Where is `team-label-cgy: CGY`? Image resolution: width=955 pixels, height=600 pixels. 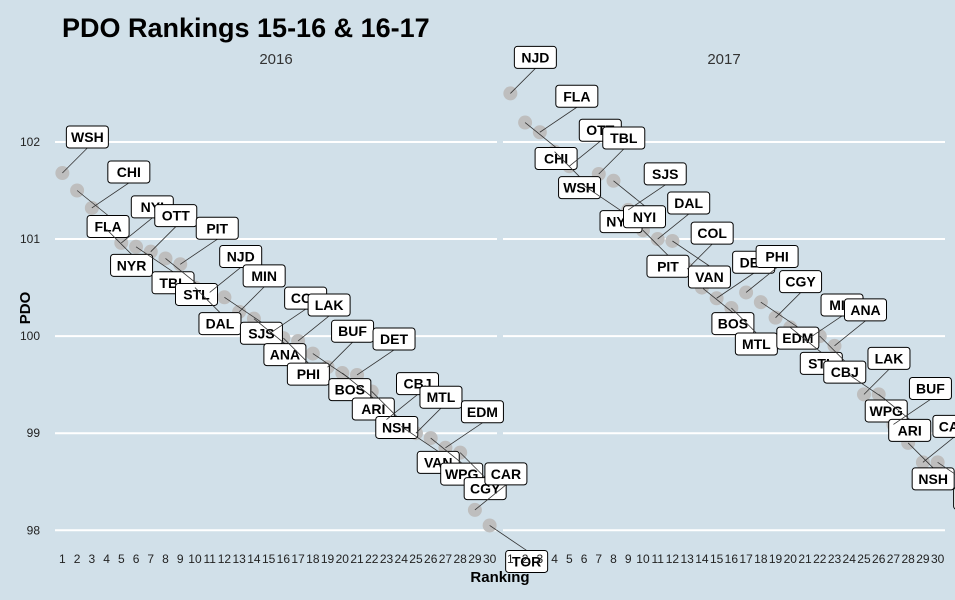
team-label-cgy: CGY is located at coordinates (800, 282).